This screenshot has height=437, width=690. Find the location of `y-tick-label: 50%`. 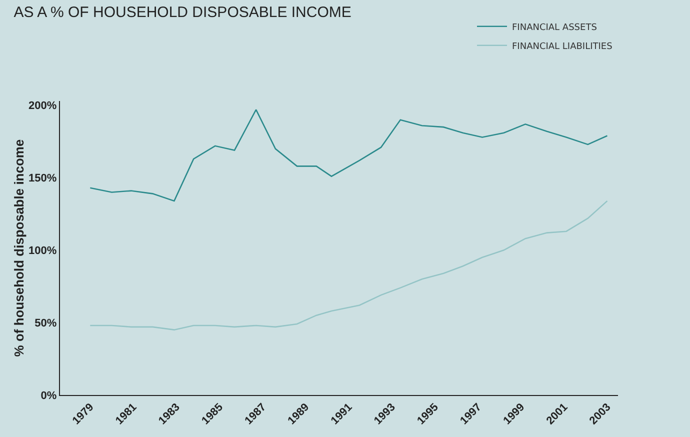

y-tick-label: 50% is located at coordinates (45, 323).